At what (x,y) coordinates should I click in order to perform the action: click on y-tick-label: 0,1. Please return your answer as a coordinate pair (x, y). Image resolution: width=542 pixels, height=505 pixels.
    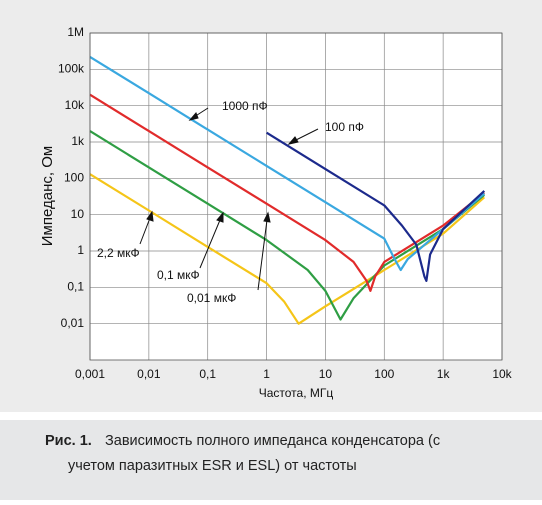
    Looking at the image, I should click on (75, 287).